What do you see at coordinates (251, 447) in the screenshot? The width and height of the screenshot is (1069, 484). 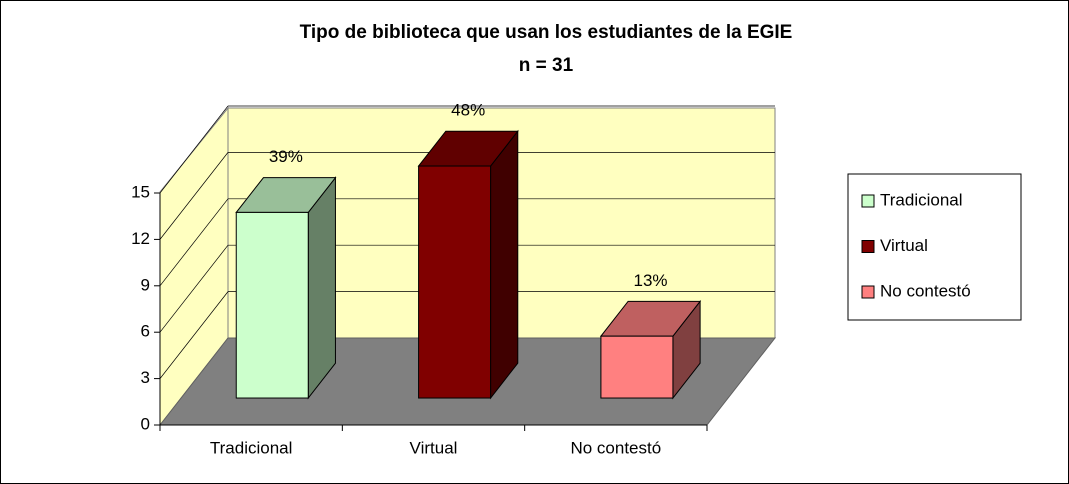 I see `x-tick-label: Tradicional` at bounding box center [251, 447].